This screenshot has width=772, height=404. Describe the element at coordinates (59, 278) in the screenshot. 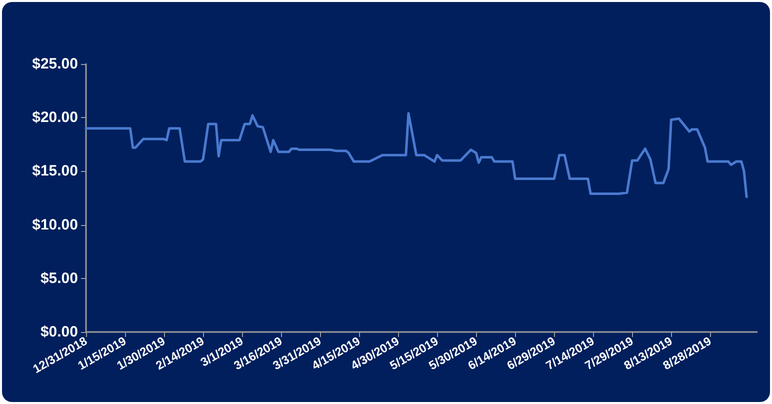

I see `y-tick-label: $5.00` at that location.